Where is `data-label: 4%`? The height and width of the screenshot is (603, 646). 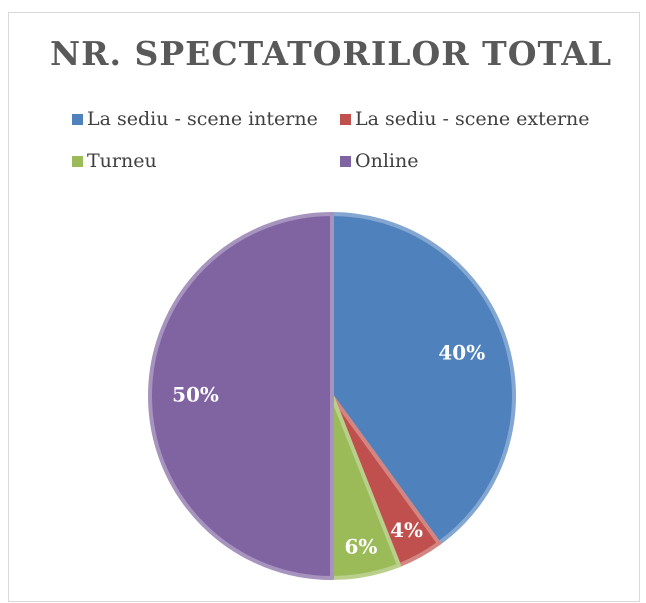
data-label: 4% is located at coordinates (406, 530).